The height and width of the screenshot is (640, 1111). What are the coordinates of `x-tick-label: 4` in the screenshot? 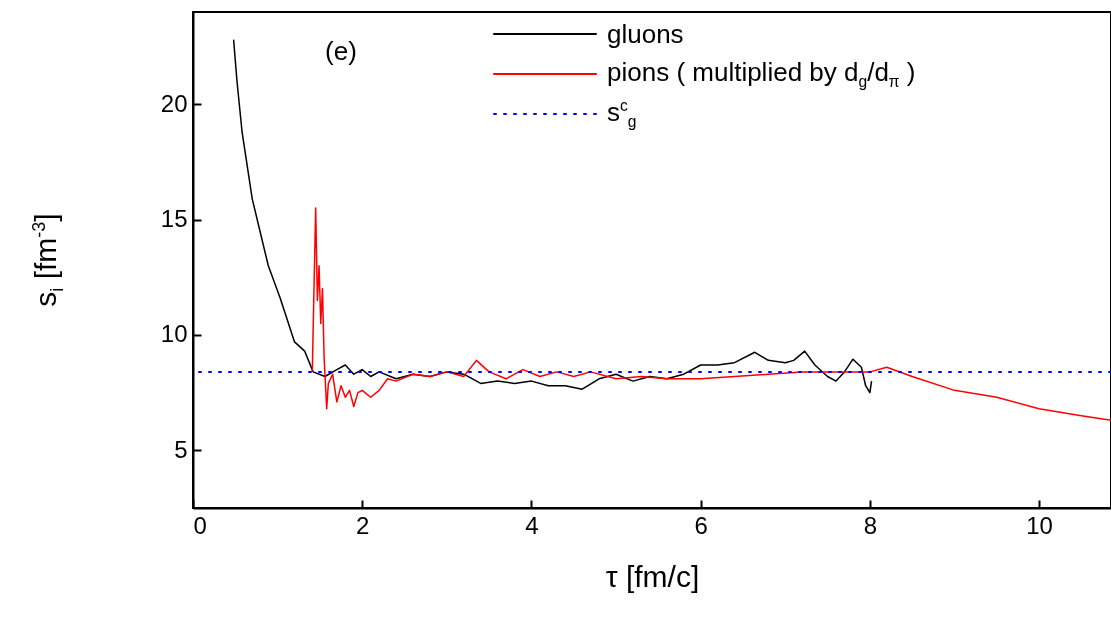 It's located at (532, 525).